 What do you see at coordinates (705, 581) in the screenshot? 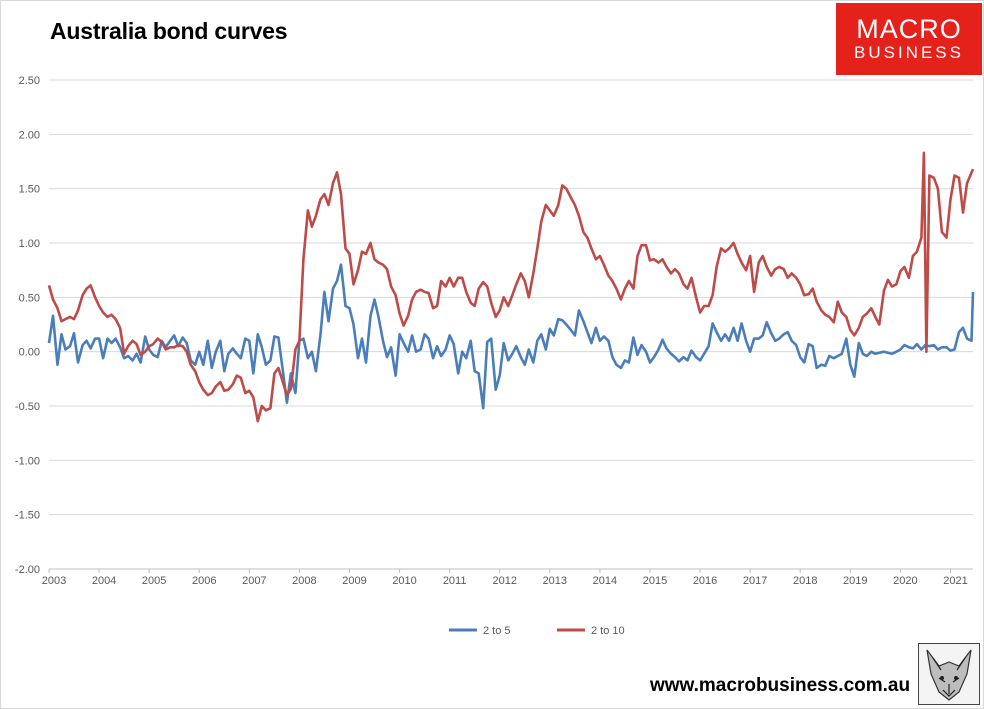
I see `x-tick-label: 2016` at bounding box center [705, 581].